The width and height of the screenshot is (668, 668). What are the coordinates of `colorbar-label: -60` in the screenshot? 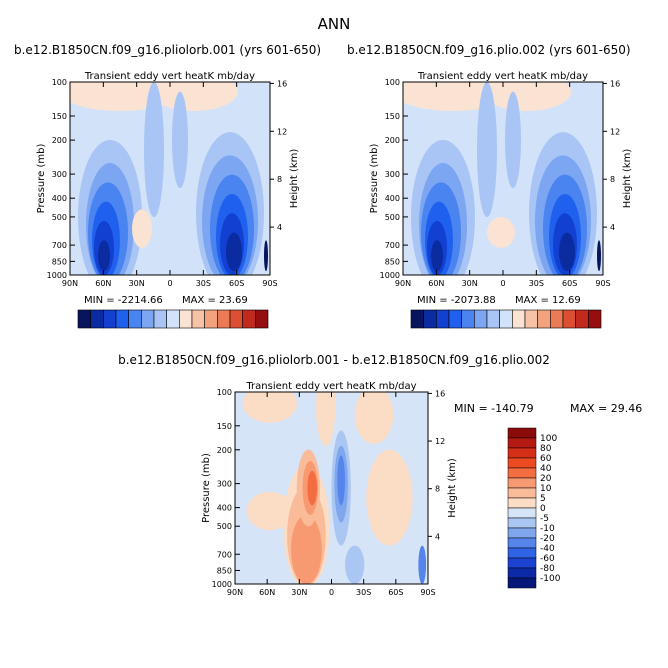 It's located at (547, 559).